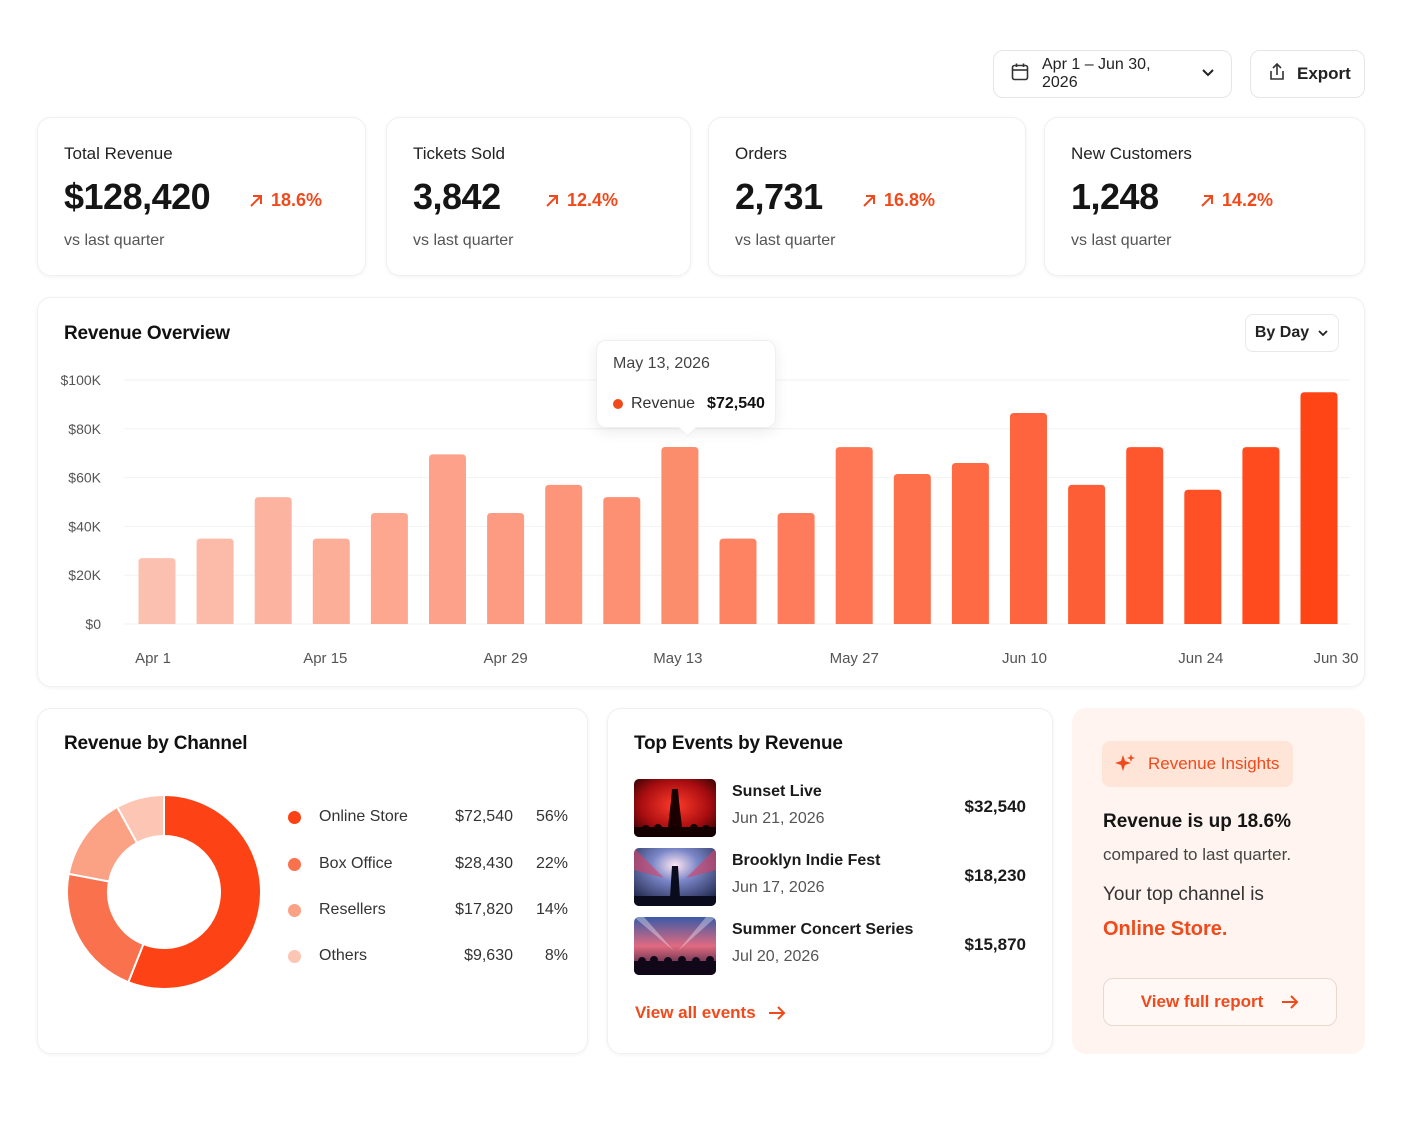 The width and height of the screenshot is (1402, 1122). Describe the element at coordinates (1236, 200) in the screenshot. I see `kpi-change: 14.2%` at that location.